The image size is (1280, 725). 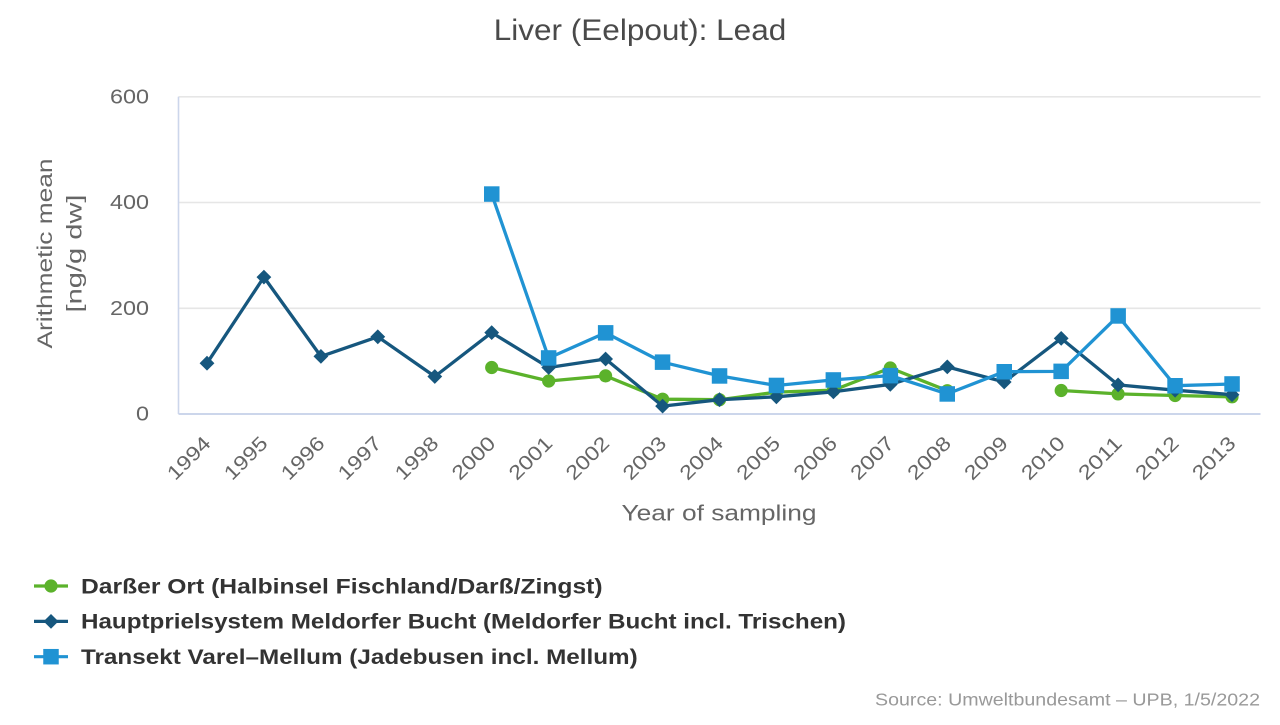 I want to click on svg-text: Year of sampling, so click(x=719, y=513).